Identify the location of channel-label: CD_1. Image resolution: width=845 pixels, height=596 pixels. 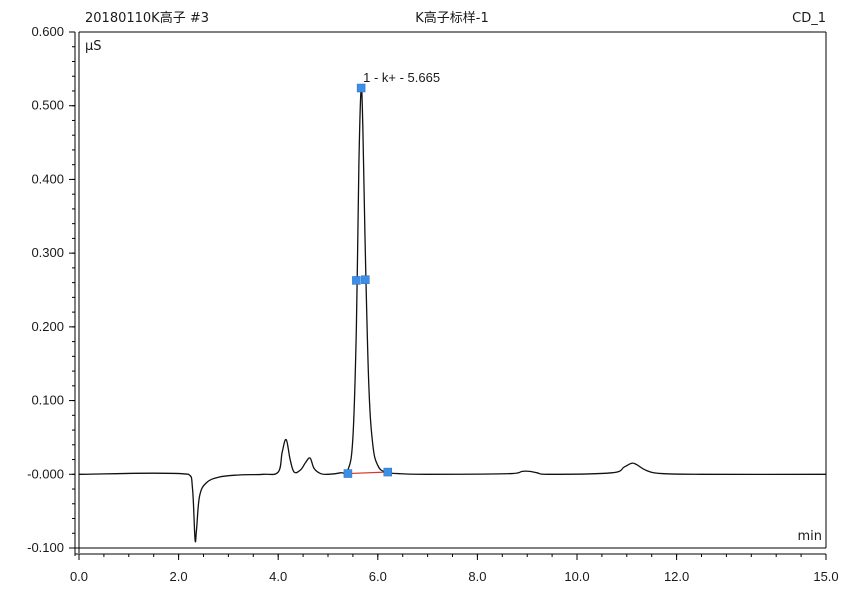
(809, 18).